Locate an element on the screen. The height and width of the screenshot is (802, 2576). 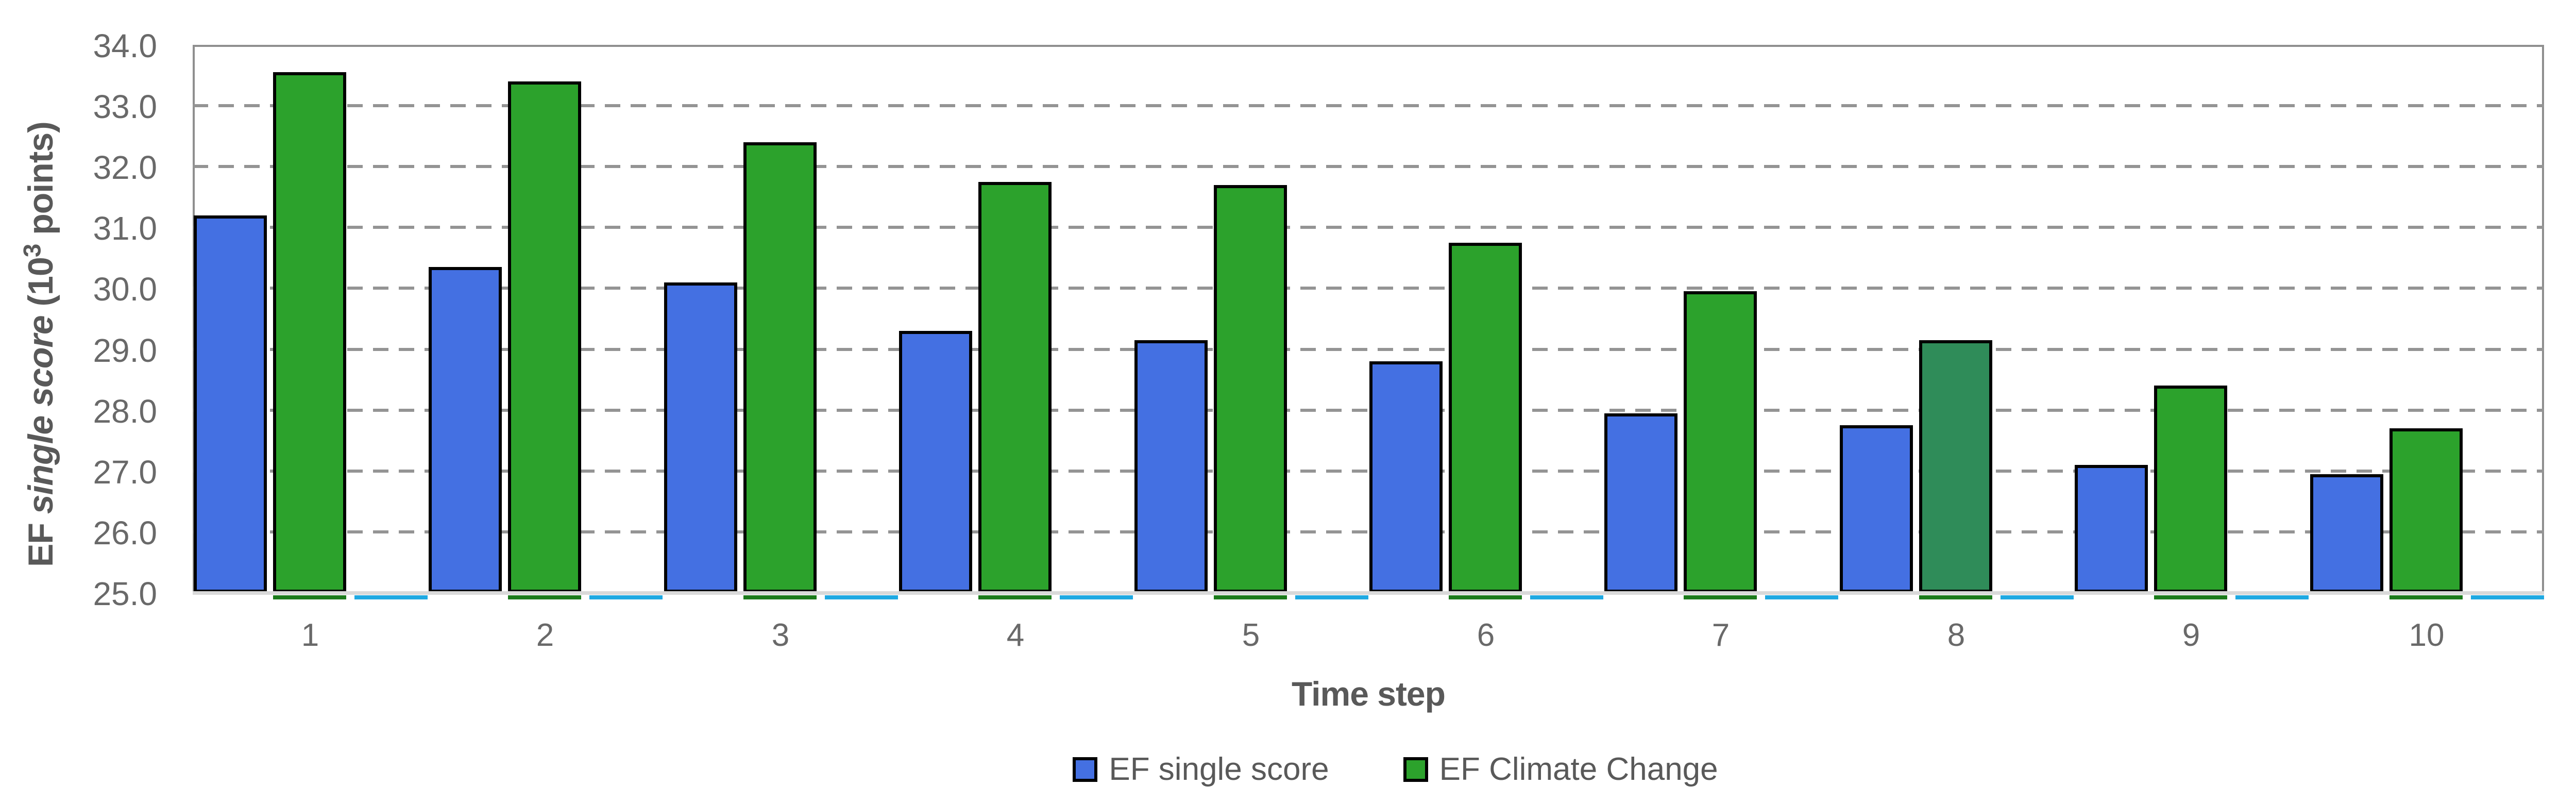
x-axis-title: Time step is located at coordinates (1369, 694).